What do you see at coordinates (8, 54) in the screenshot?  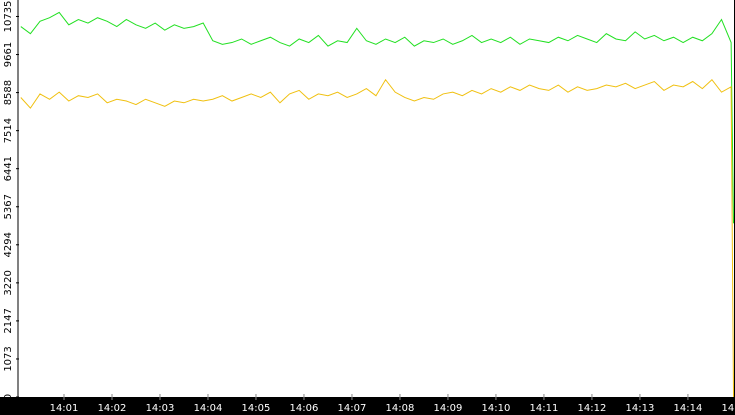 I see `y-tick-label: 9661` at bounding box center [8, 54].